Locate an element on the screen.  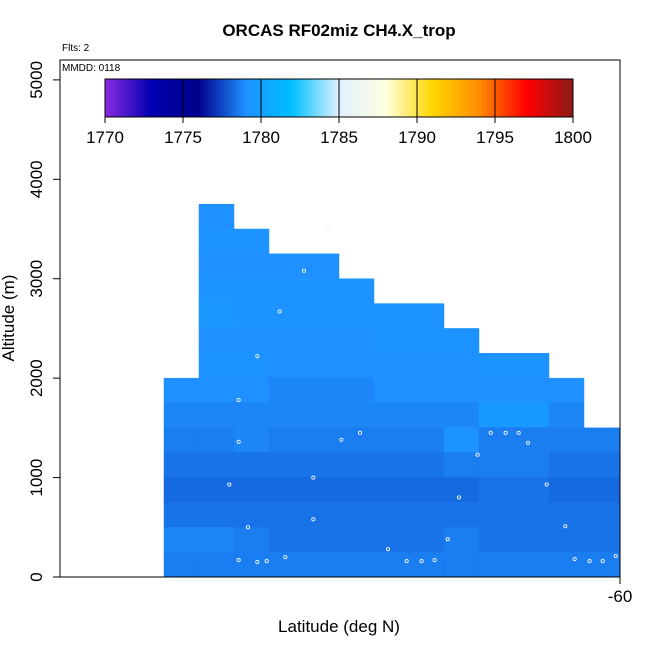
colorbar: 1770 1775 1780 1785 1790 1795 1800 is located at coordinates (339, 112).